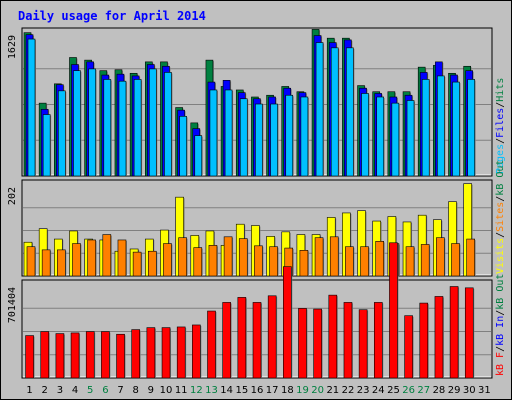  Describe the element at coordinates (348, 390) in the screenshot. I see `day-label: 22` at that location.